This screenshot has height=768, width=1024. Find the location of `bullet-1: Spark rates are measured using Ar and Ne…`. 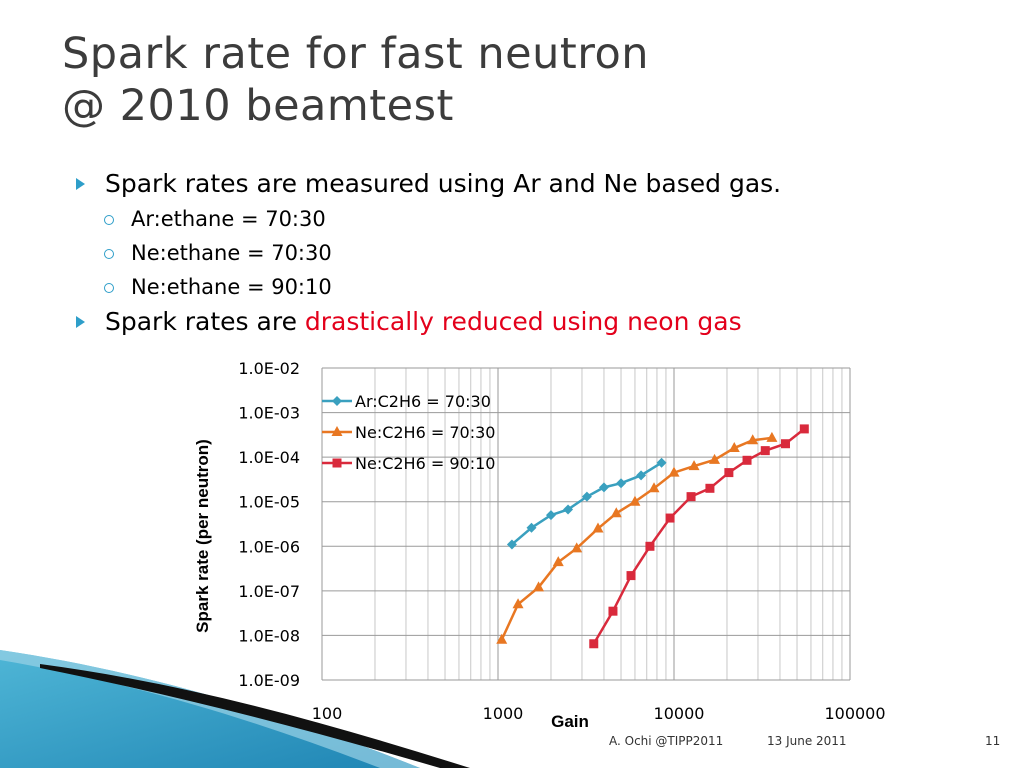

bullet-1: Spark rates are measured using Ar and Ne… is located at coordinates (539, 184).